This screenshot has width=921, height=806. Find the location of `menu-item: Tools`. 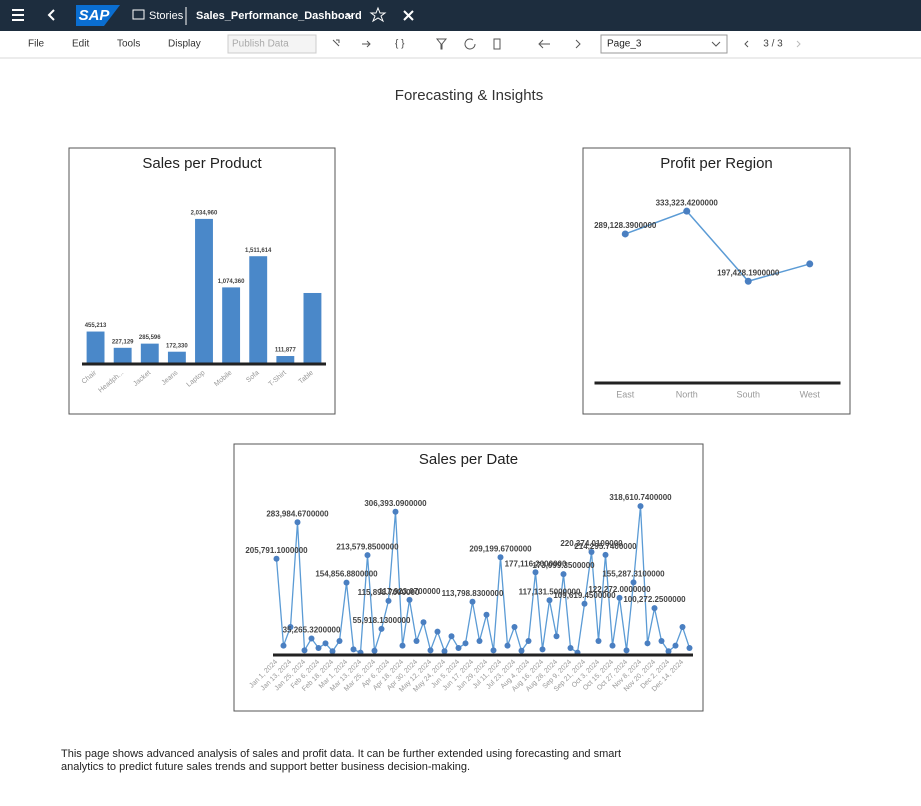

menu-item: Tools is located at coordinates (128, 44).